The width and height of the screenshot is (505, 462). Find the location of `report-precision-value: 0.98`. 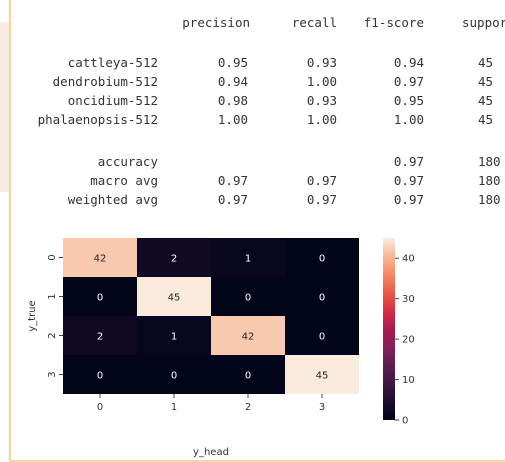

report-precision-value: 0.98 is located at coordinates (232, 100).